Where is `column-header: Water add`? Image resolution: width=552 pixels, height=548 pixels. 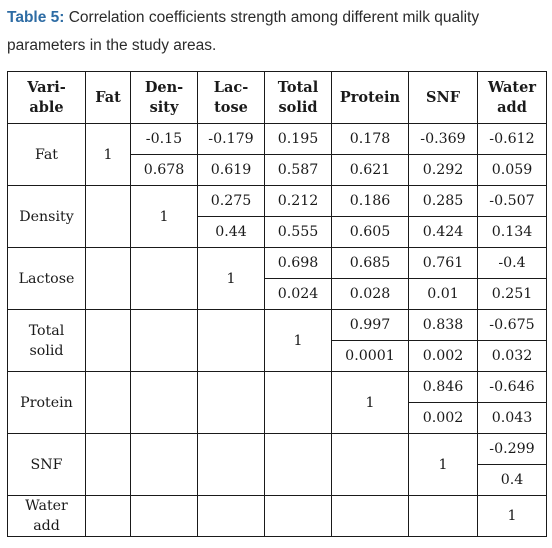
column-header: Water add is located at coordinates (512, 97).